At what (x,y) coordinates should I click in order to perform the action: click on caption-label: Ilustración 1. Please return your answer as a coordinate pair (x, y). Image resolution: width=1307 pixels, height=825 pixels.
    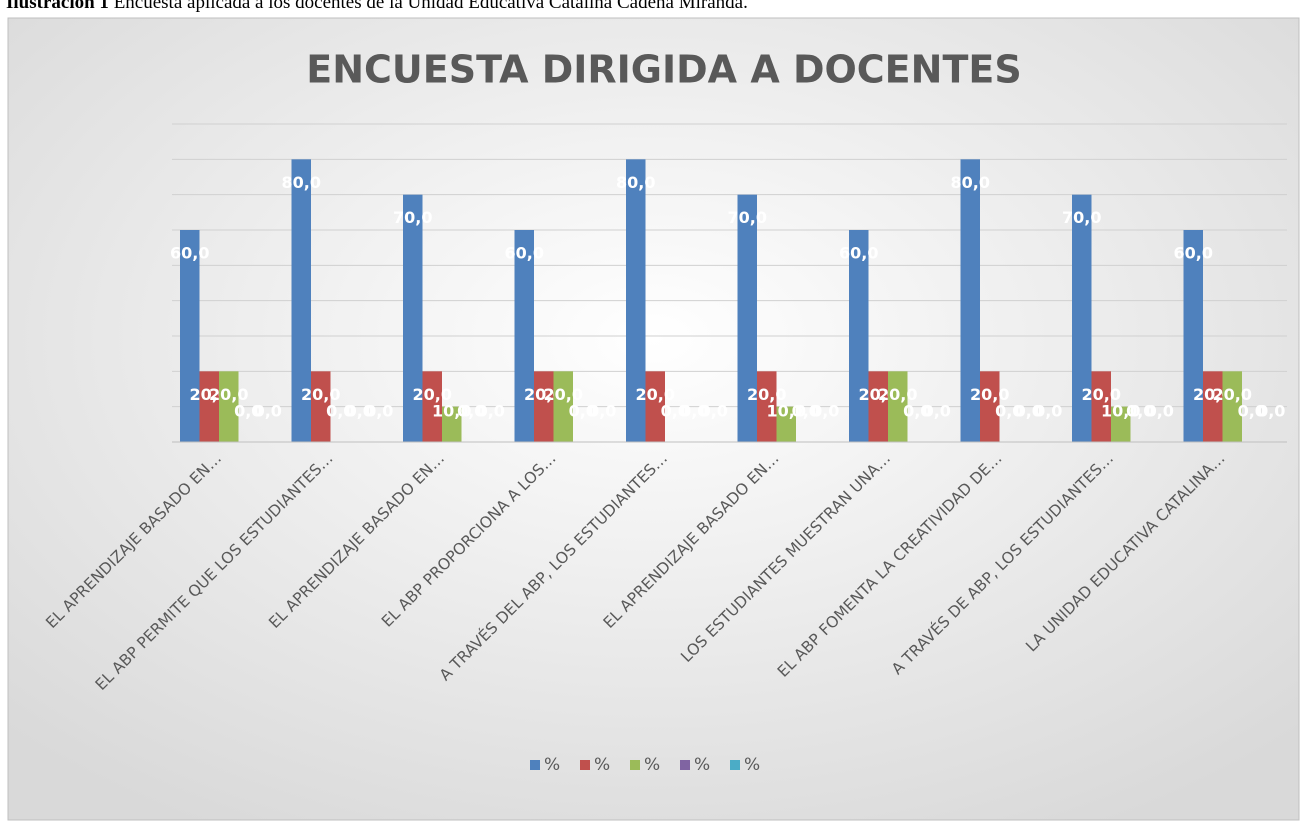
    Looking at the image, I should click on (57, 6).